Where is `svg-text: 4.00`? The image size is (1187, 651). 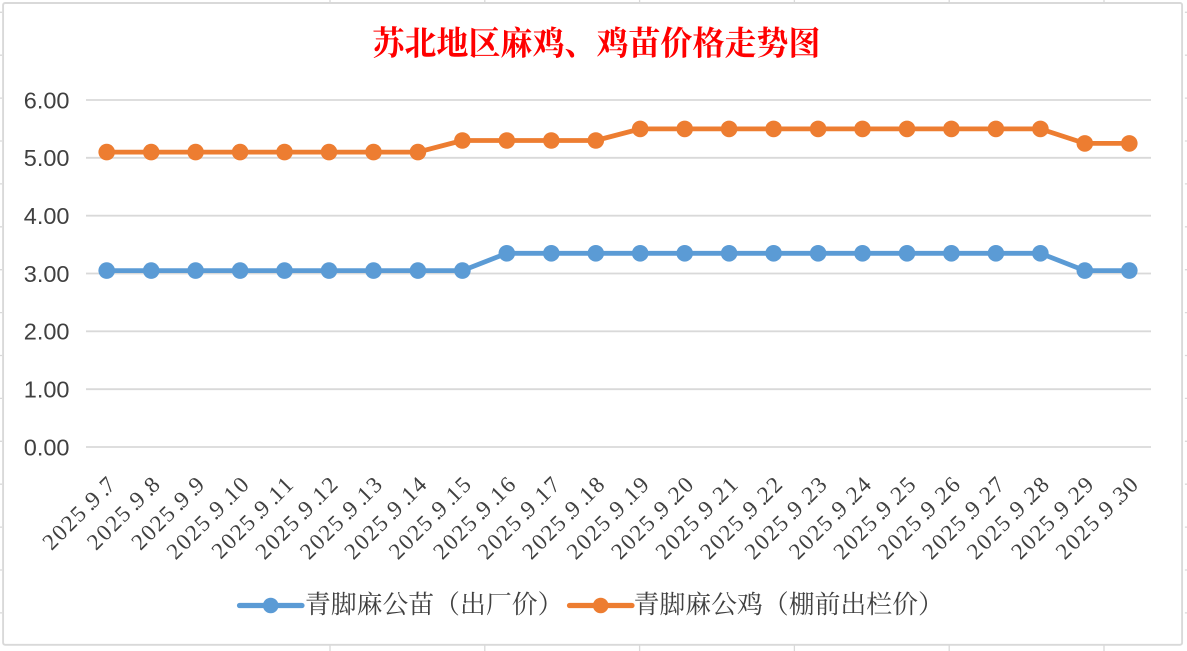
svg-text: 4.00 is located at coordinates (47, 216).